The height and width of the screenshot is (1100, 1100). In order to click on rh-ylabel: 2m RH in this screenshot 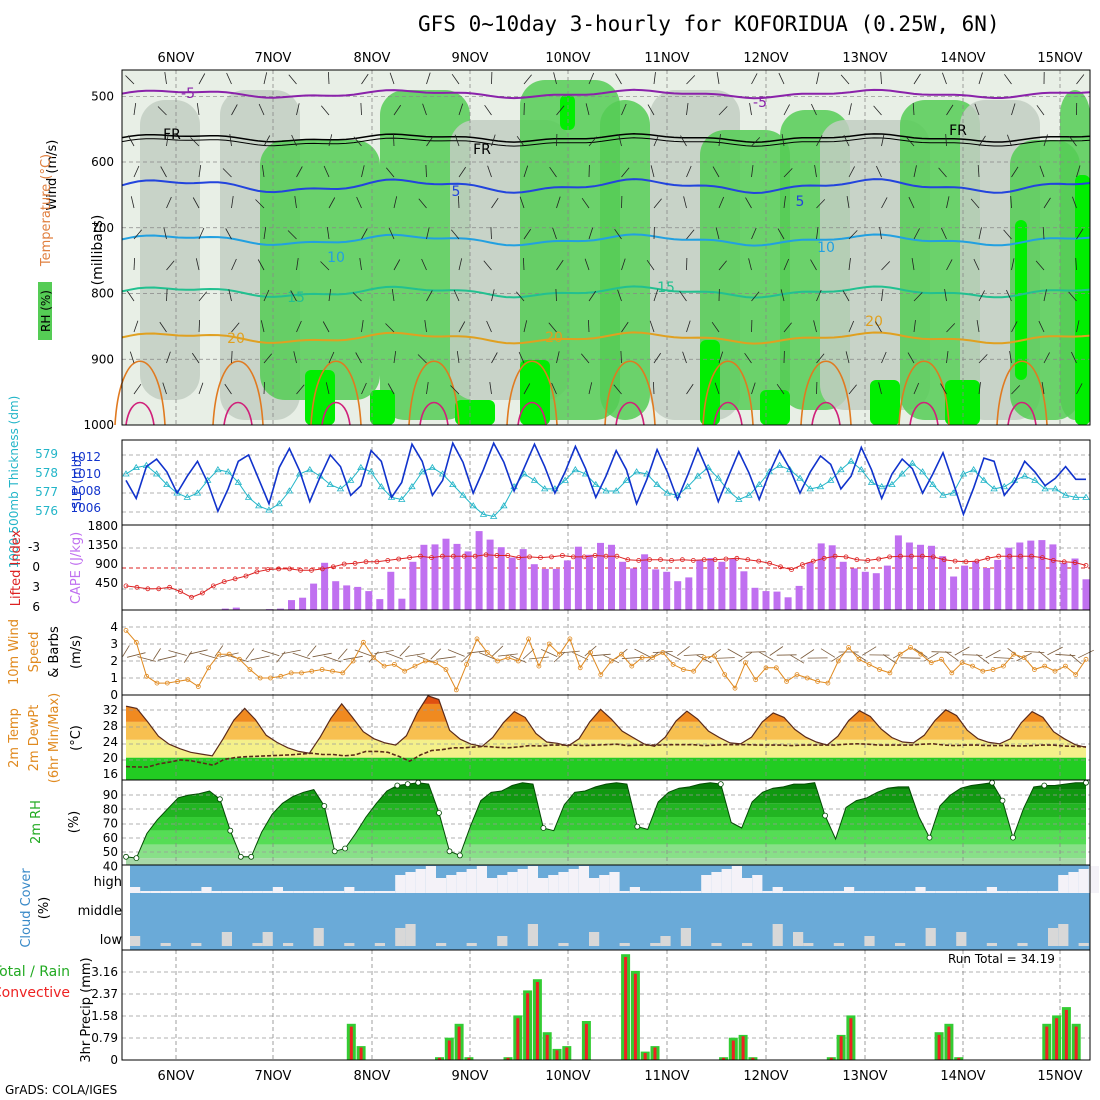, I will do `click(36, 822)`.